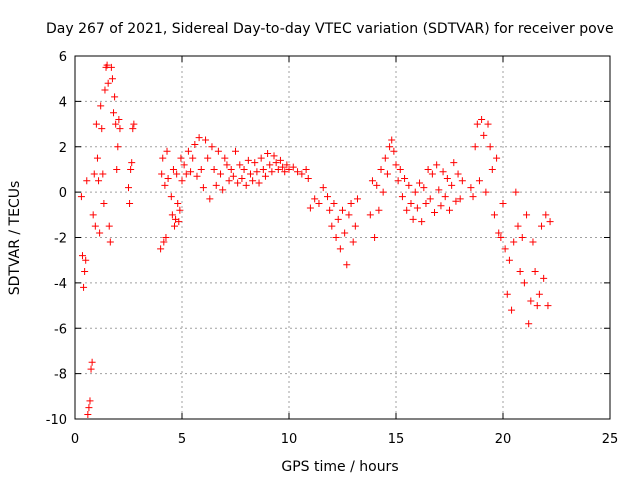 This screenshot has height=480, width=640. I want to click on y-tick-label: -6, so click(60, 329).